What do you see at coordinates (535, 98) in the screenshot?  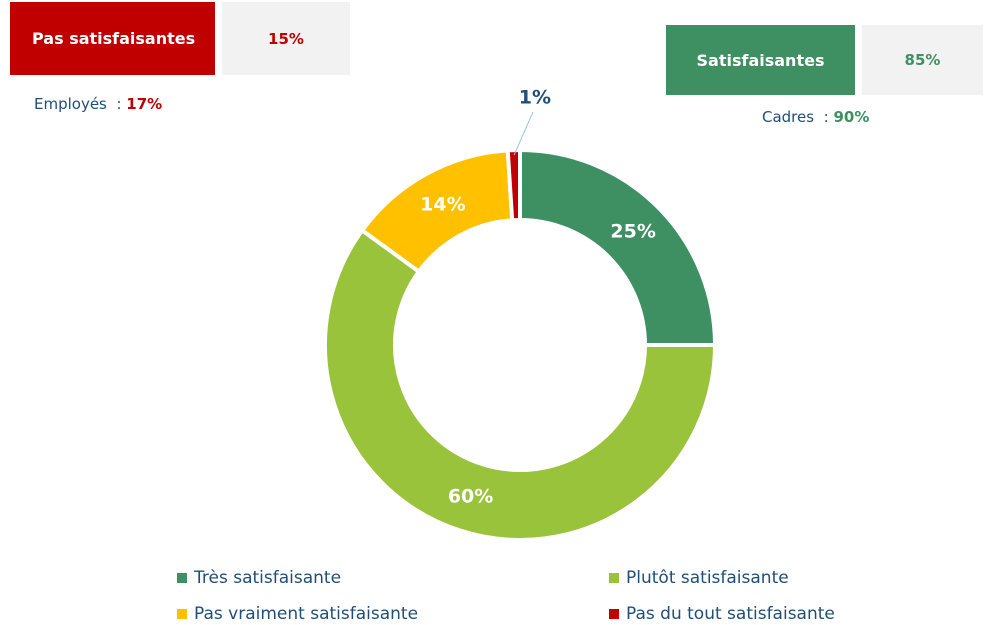 I see `data-label: 1%` at bounding box center [535, 98].